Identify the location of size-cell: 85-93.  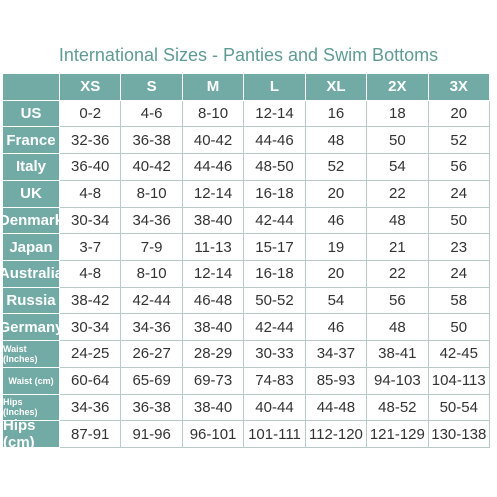
(336, 381).